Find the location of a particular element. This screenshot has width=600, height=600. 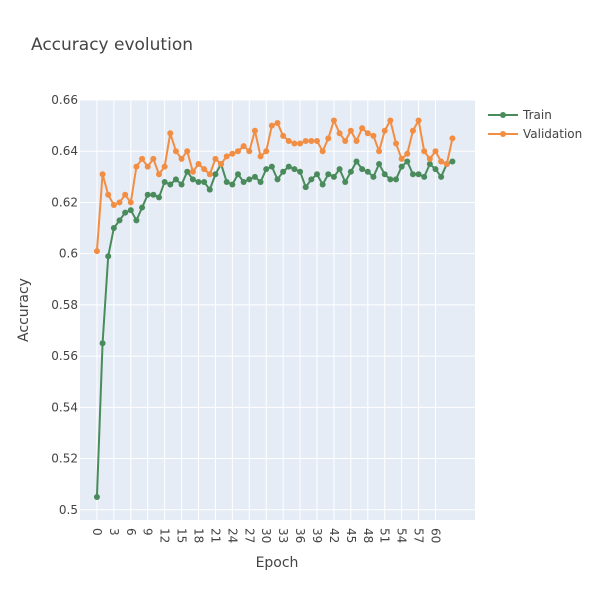

legend-item-validation: Validation is located at coordinates (535, 134).